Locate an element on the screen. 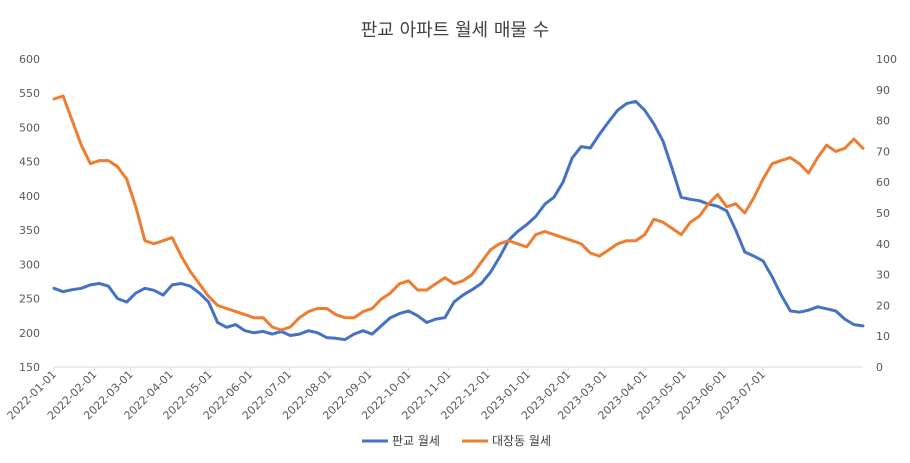 The image size is (910, 463). left-axis-tick-label: 400 is located at coordinates (29, 196).